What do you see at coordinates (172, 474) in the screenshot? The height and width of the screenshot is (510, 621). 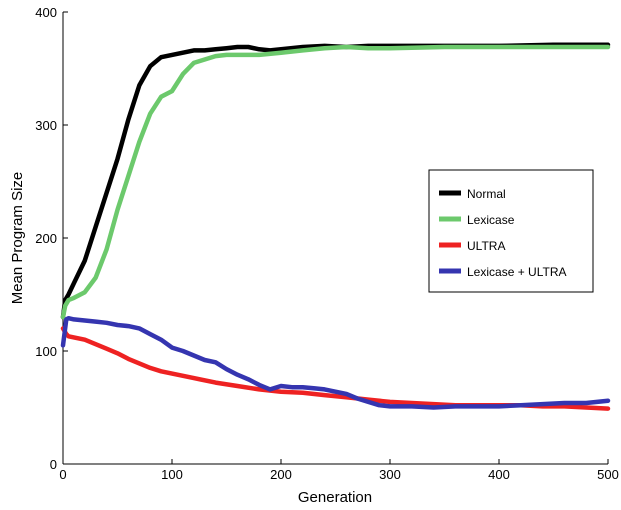 I see `x-tick-label: 100` at bounding box center [172, 474].